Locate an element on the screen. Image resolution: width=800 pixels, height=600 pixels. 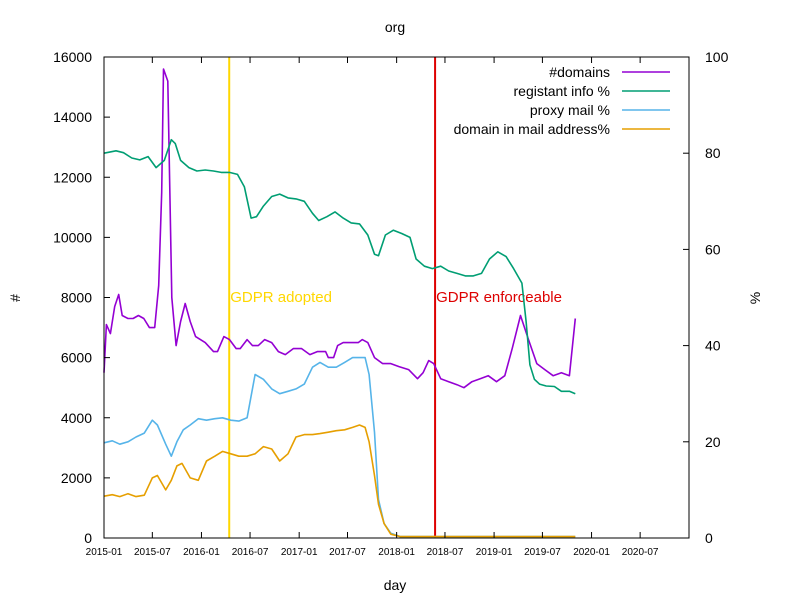
x-tick-label: 2017-07 is located at coordinates (347, 552).